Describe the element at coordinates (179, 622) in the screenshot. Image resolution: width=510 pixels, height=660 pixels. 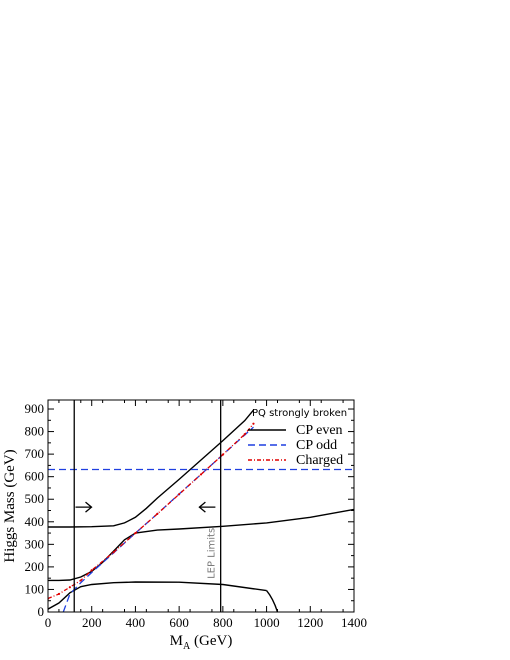
I see `x-tick-label: 600` at that location.